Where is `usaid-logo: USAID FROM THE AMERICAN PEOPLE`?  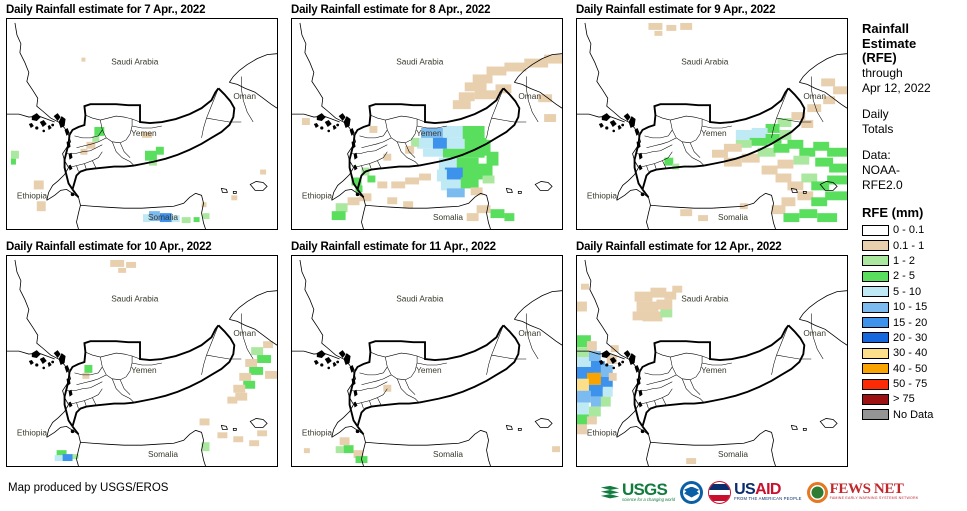
usaid-logo: USAID FROM THE AMERICAN PEOPLE is located at coordinates (755, 492).